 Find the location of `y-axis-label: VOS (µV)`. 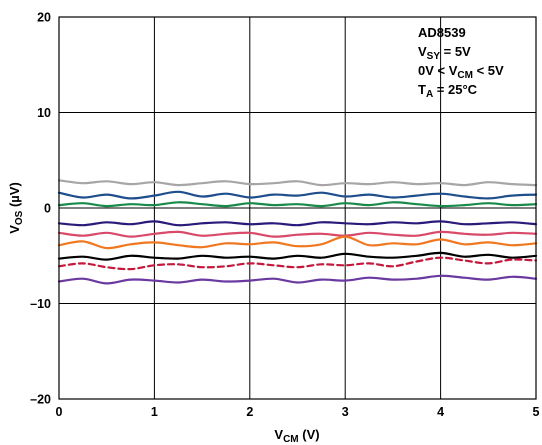

y-axis-label: VOS (µV) is located at coordinates (16, 208).